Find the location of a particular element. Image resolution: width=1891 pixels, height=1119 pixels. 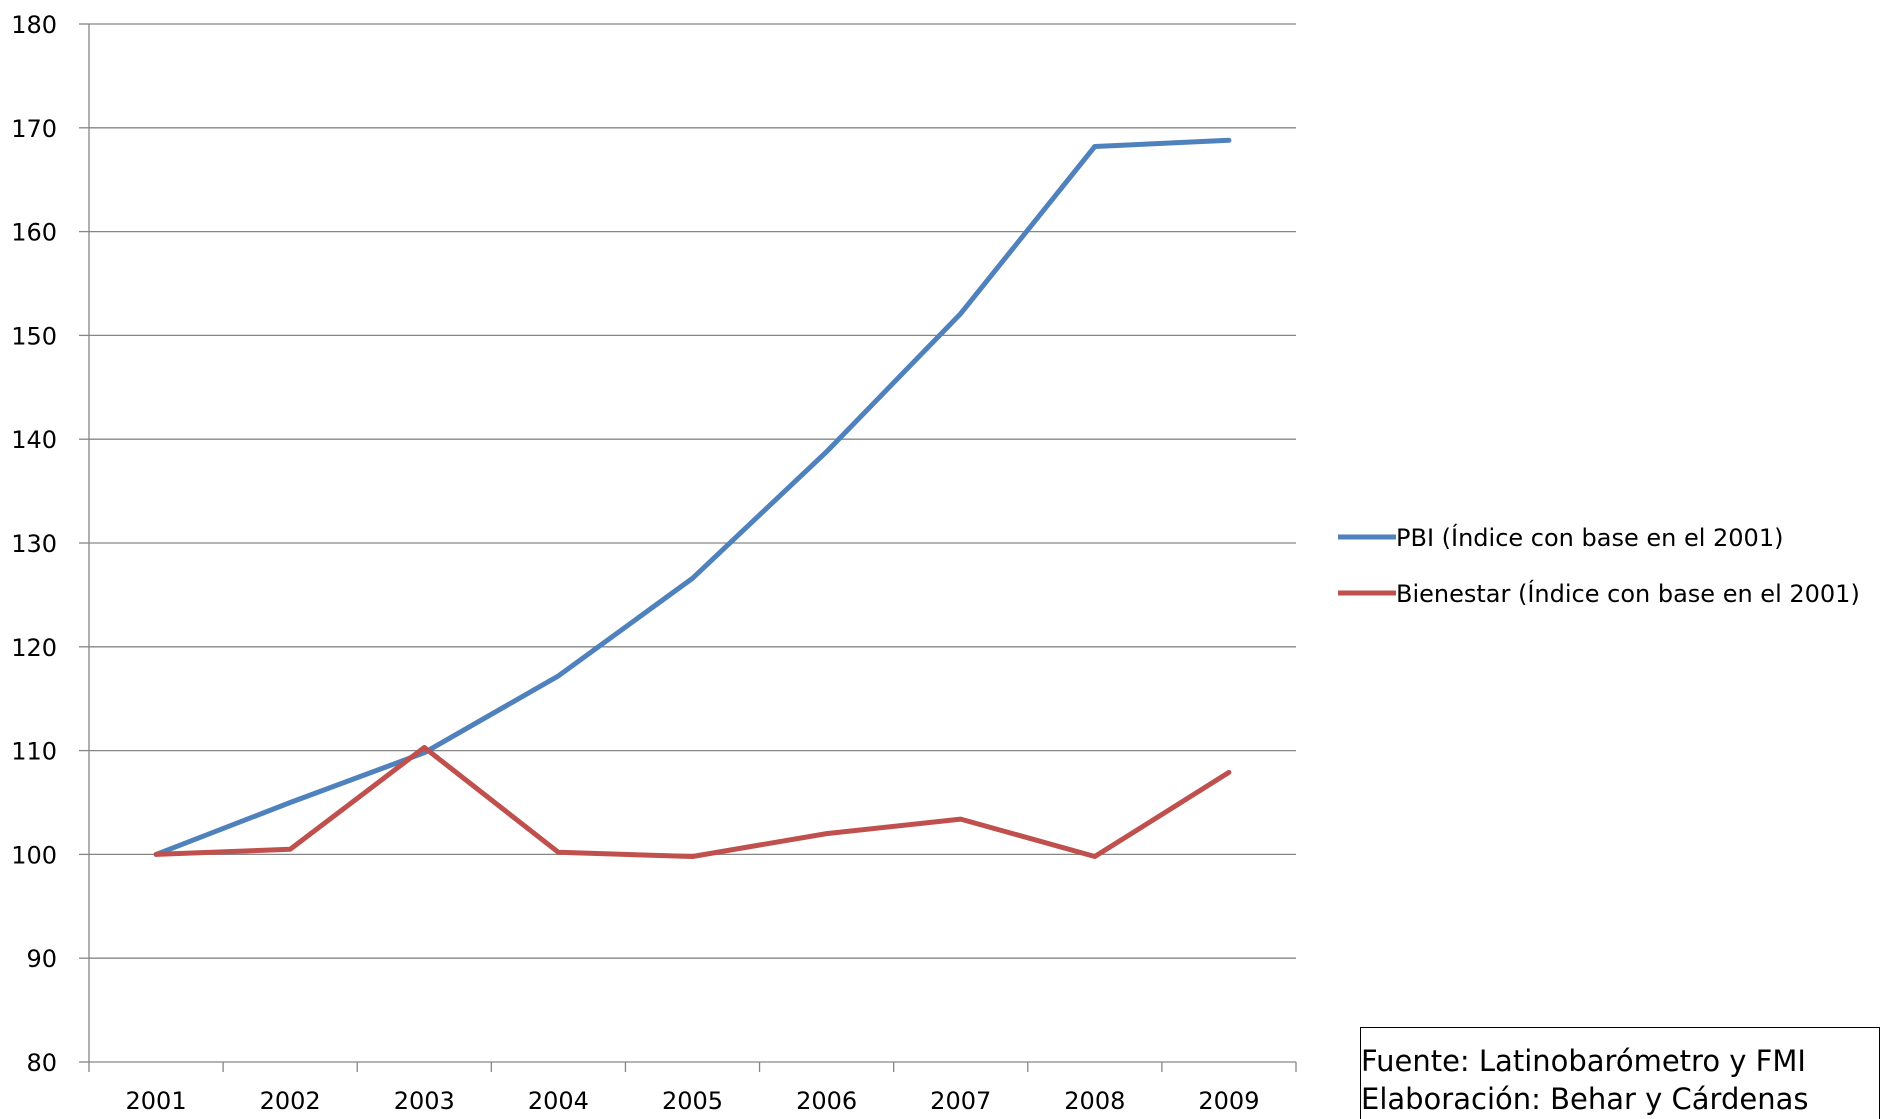

source-note-line-2: Elaboración: Behar y Cárdenas is located at coordinates (1585, 1099).